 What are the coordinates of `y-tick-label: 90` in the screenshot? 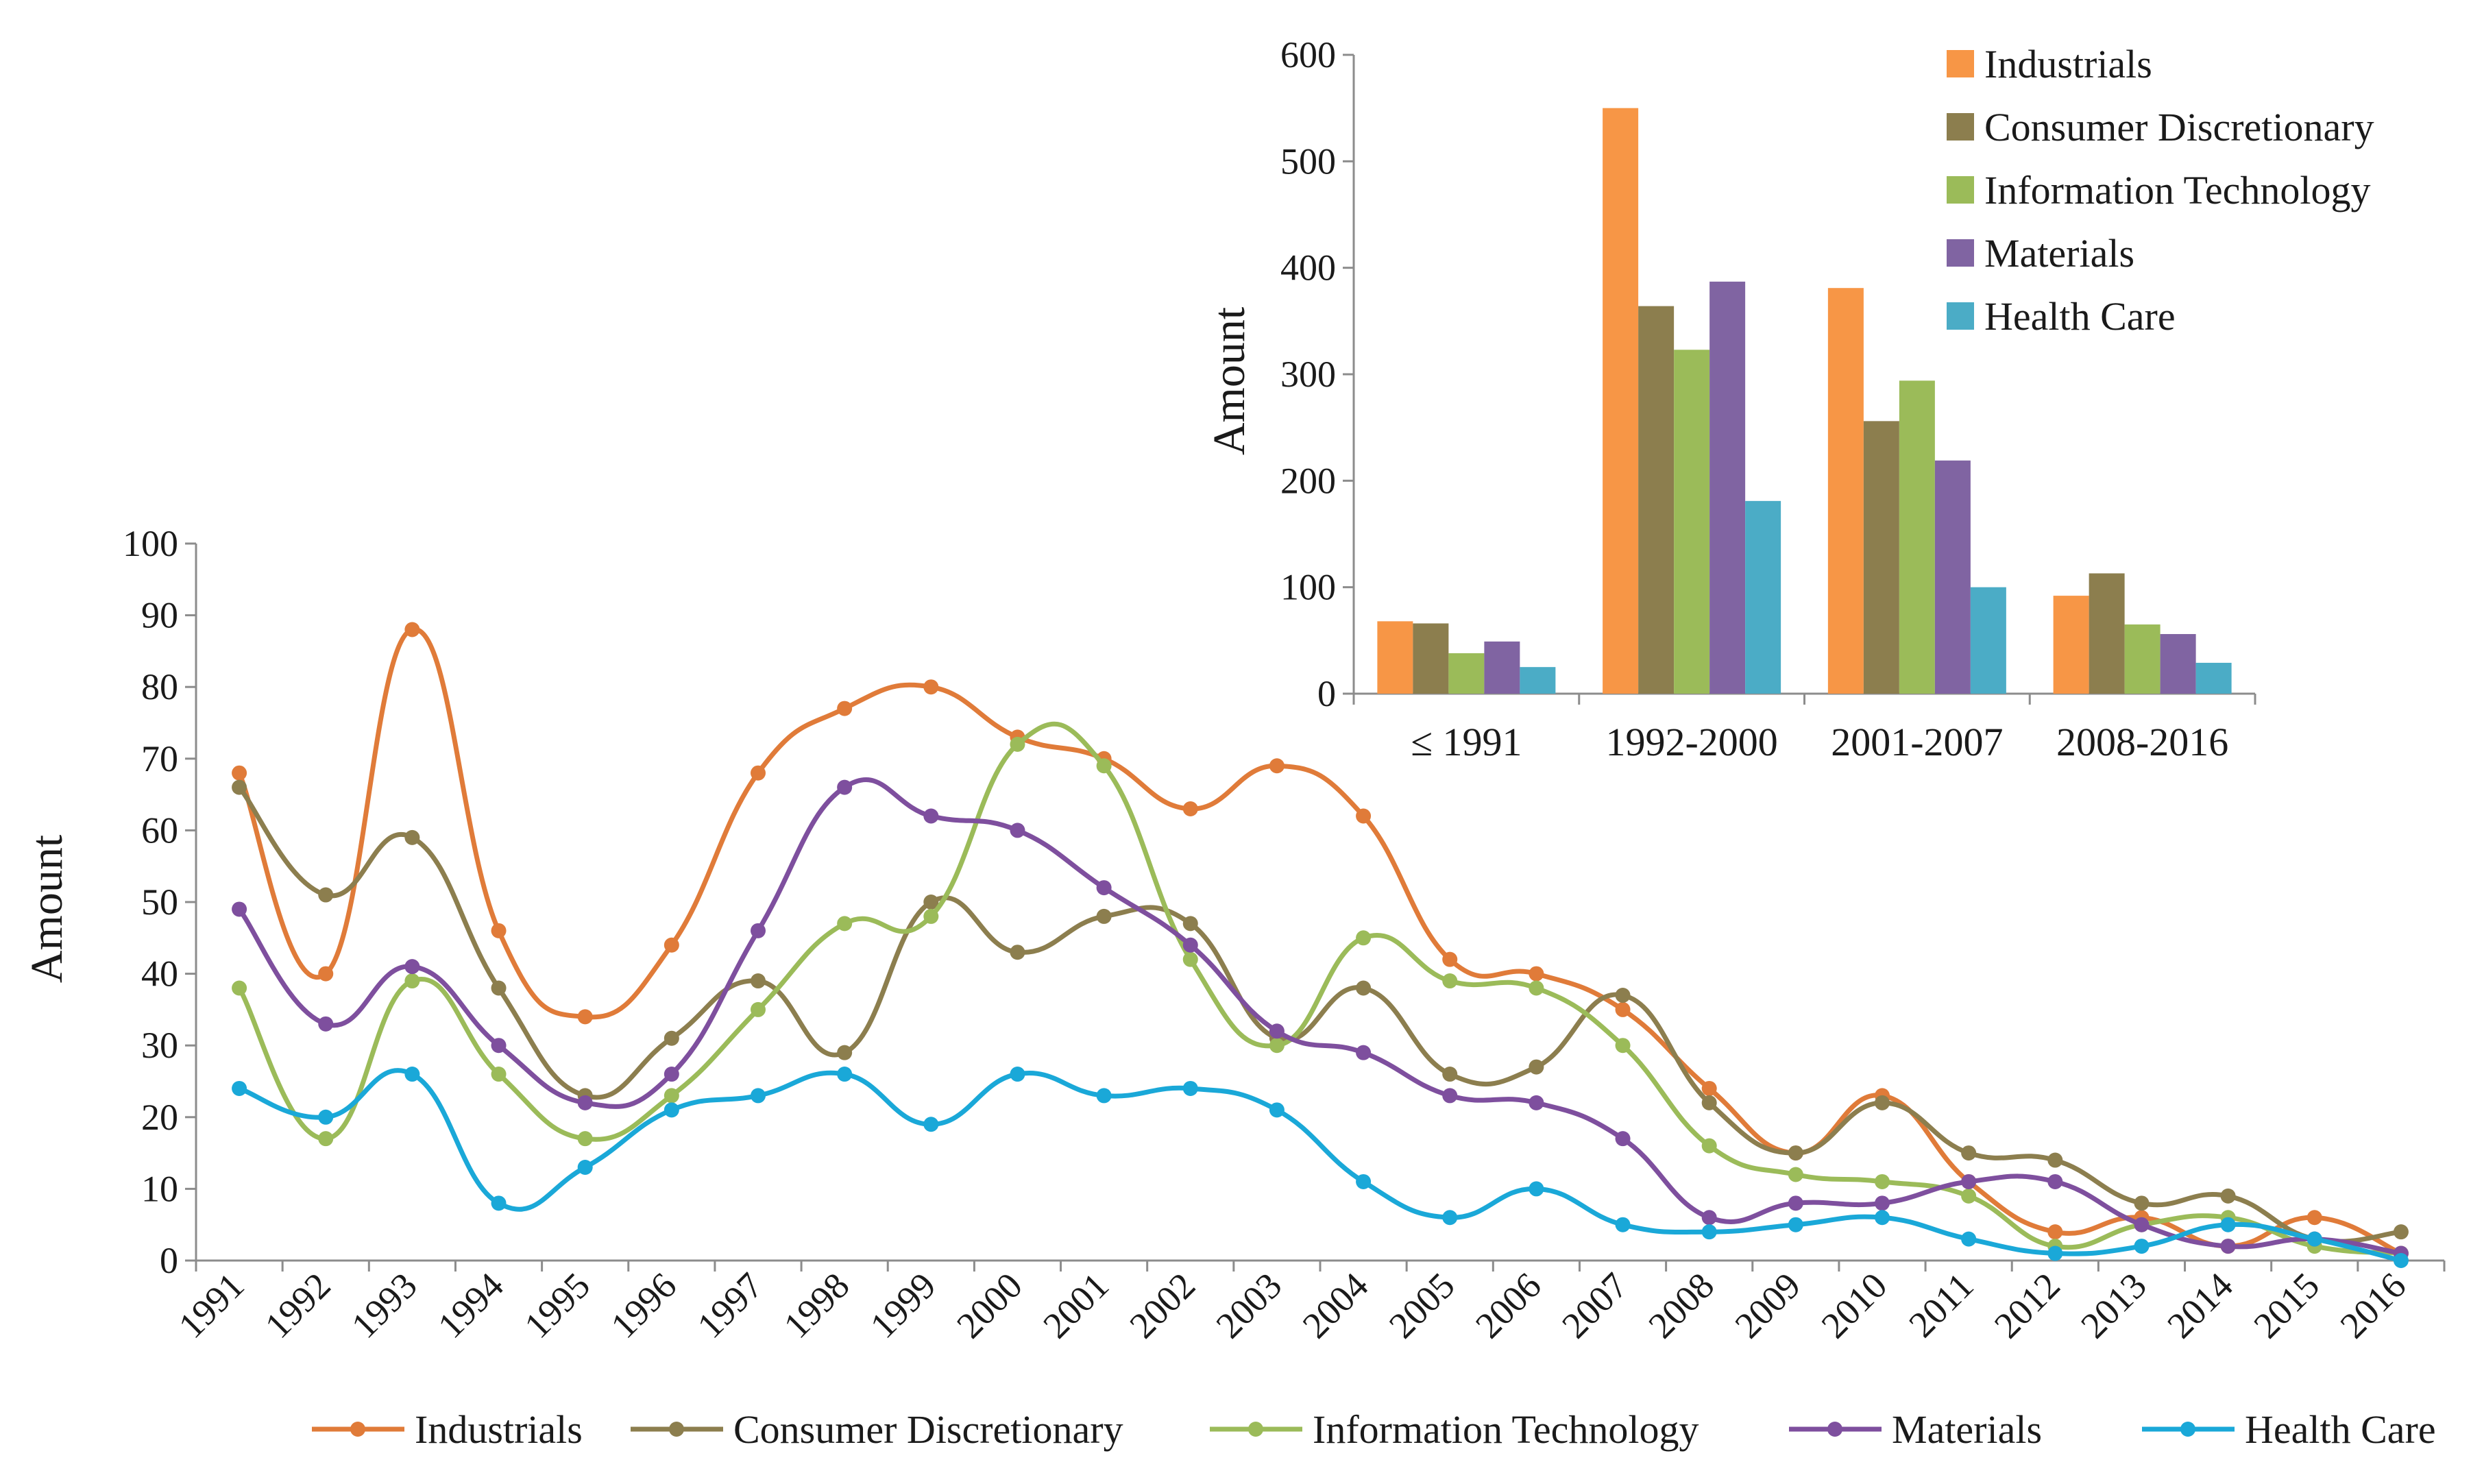 It's located at (159, 615).